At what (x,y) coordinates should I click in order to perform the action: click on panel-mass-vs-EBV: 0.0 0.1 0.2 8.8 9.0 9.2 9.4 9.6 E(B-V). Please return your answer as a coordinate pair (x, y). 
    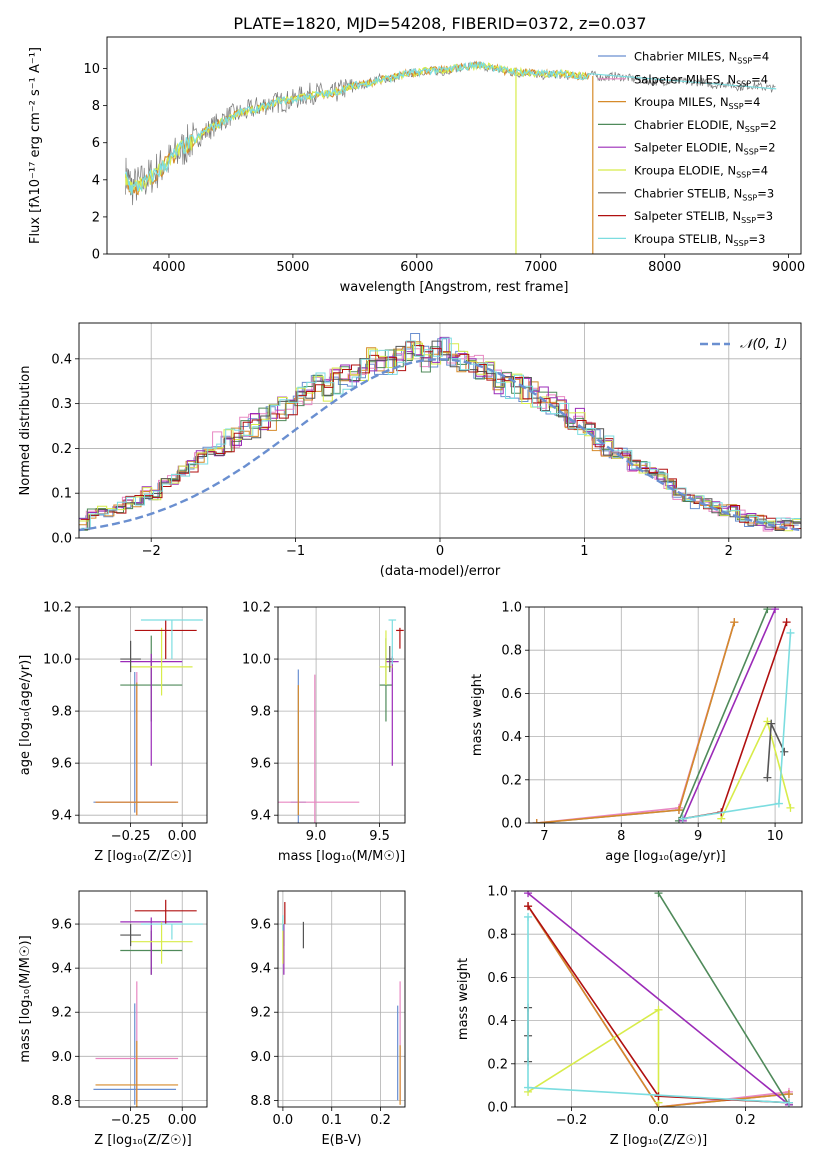
    Looking at the image, I should click on (328, 1019).